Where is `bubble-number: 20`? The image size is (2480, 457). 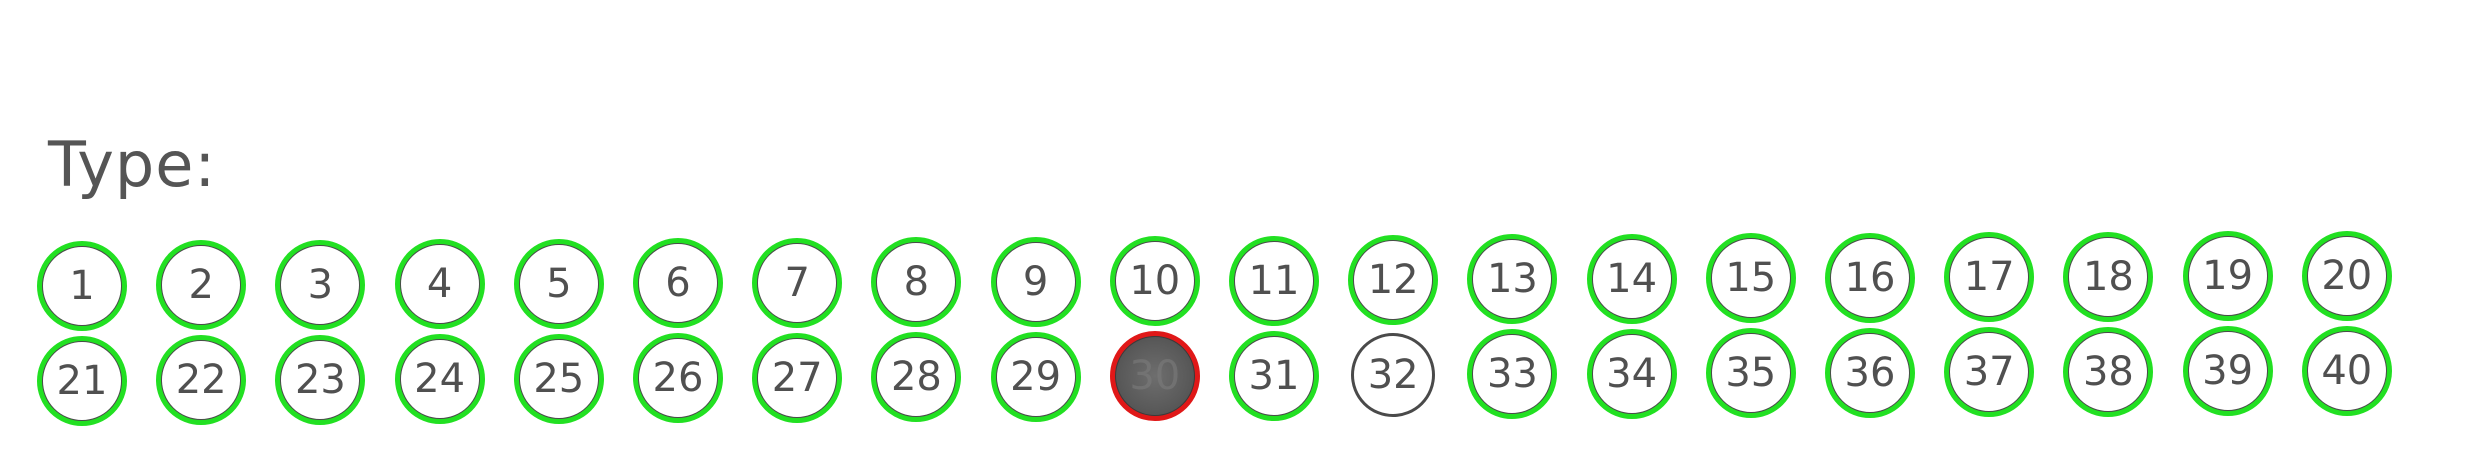 bubble-number: 20 is located at coordinates (2347, 275).